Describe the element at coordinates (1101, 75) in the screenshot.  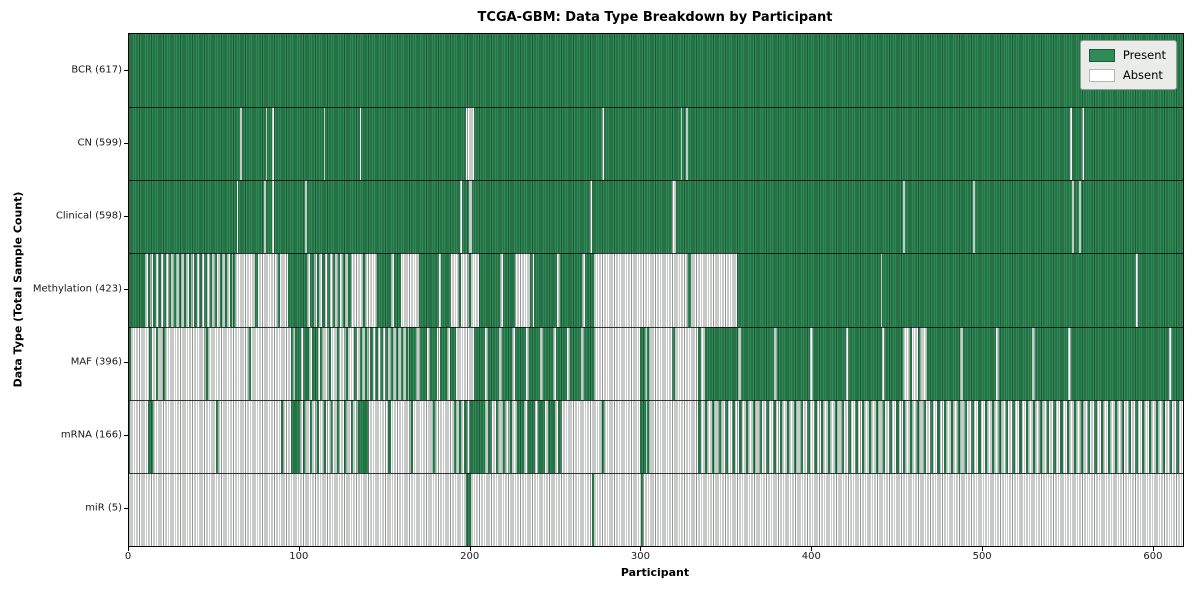
I see `legend-absent-swatch` at that location.